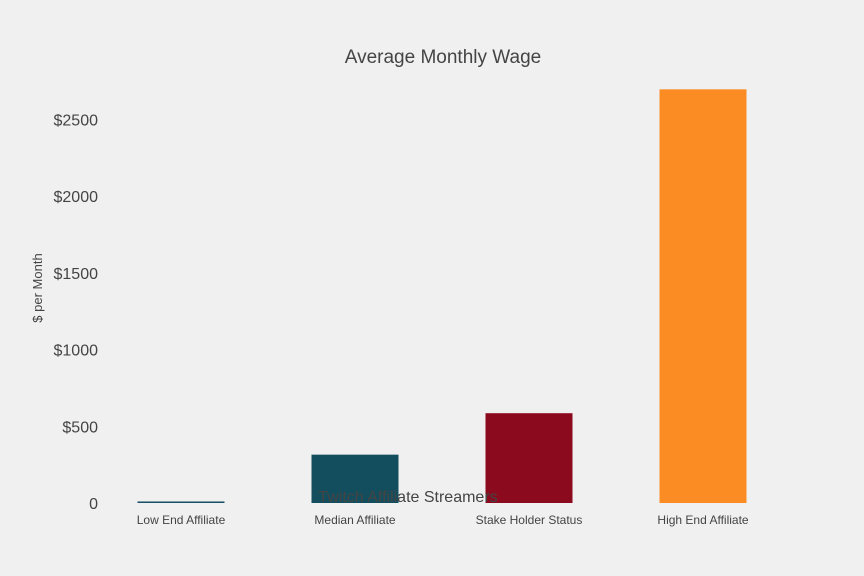 The width and height of the screenshot is (864, 576). What do you see at coordinates (181, 520) in the screenshot?
I see `x-tick-label: Low End Affiliate` at bounding box center [181, 520].